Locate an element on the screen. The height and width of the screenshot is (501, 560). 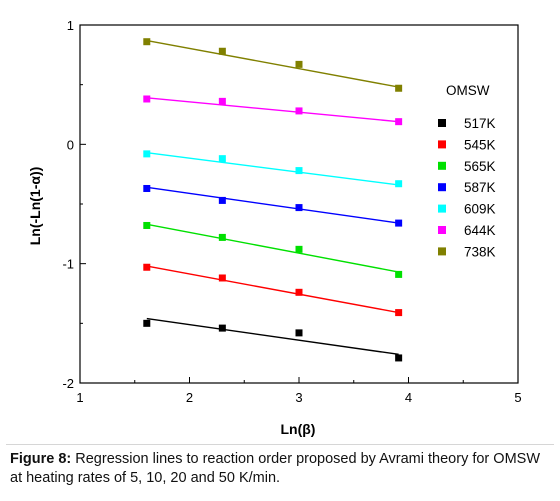
x-tick-label: 1 is located at coordinates (79, 397).